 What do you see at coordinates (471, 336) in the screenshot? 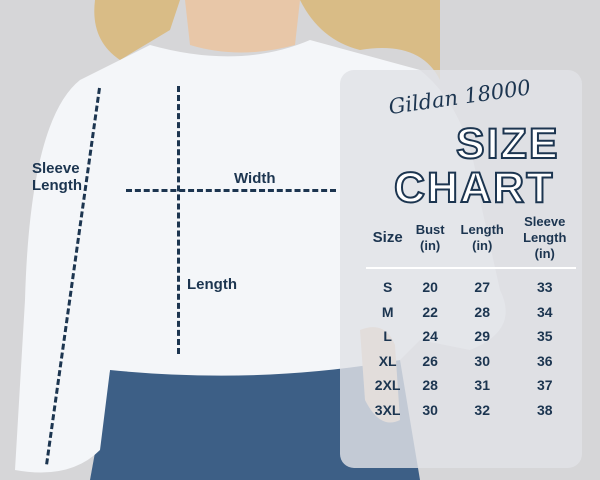
I see `table-row: L 24 29 35` at bounding box center [471, 336].